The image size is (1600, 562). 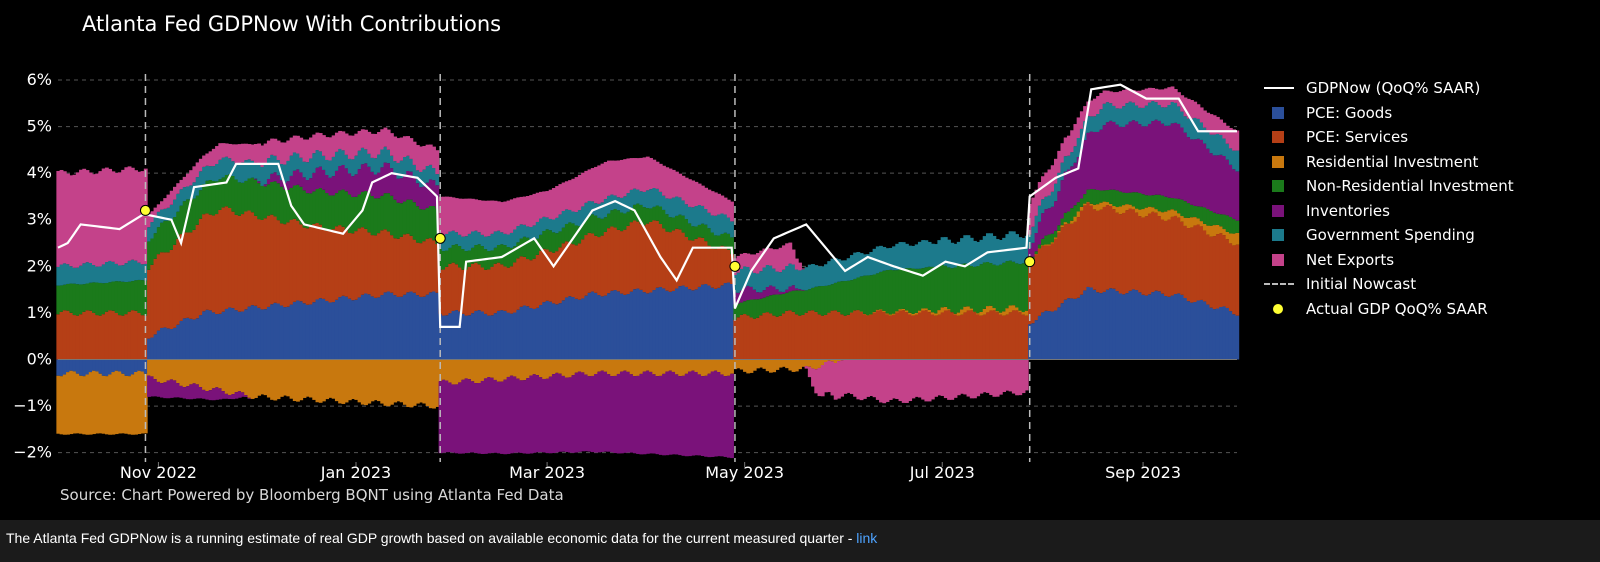 What do you see at coordinates (39, 219) in the screenshot?
I see `y-tick-label: 3%` at bounding box center [39, 219].